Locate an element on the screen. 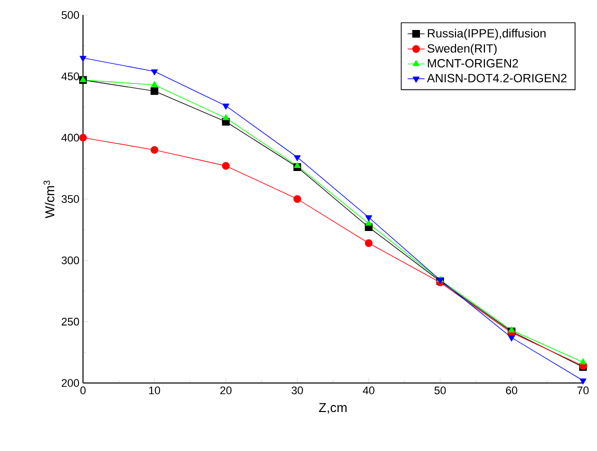  x-tick-label: 60 is located at coordinates (512, 390).